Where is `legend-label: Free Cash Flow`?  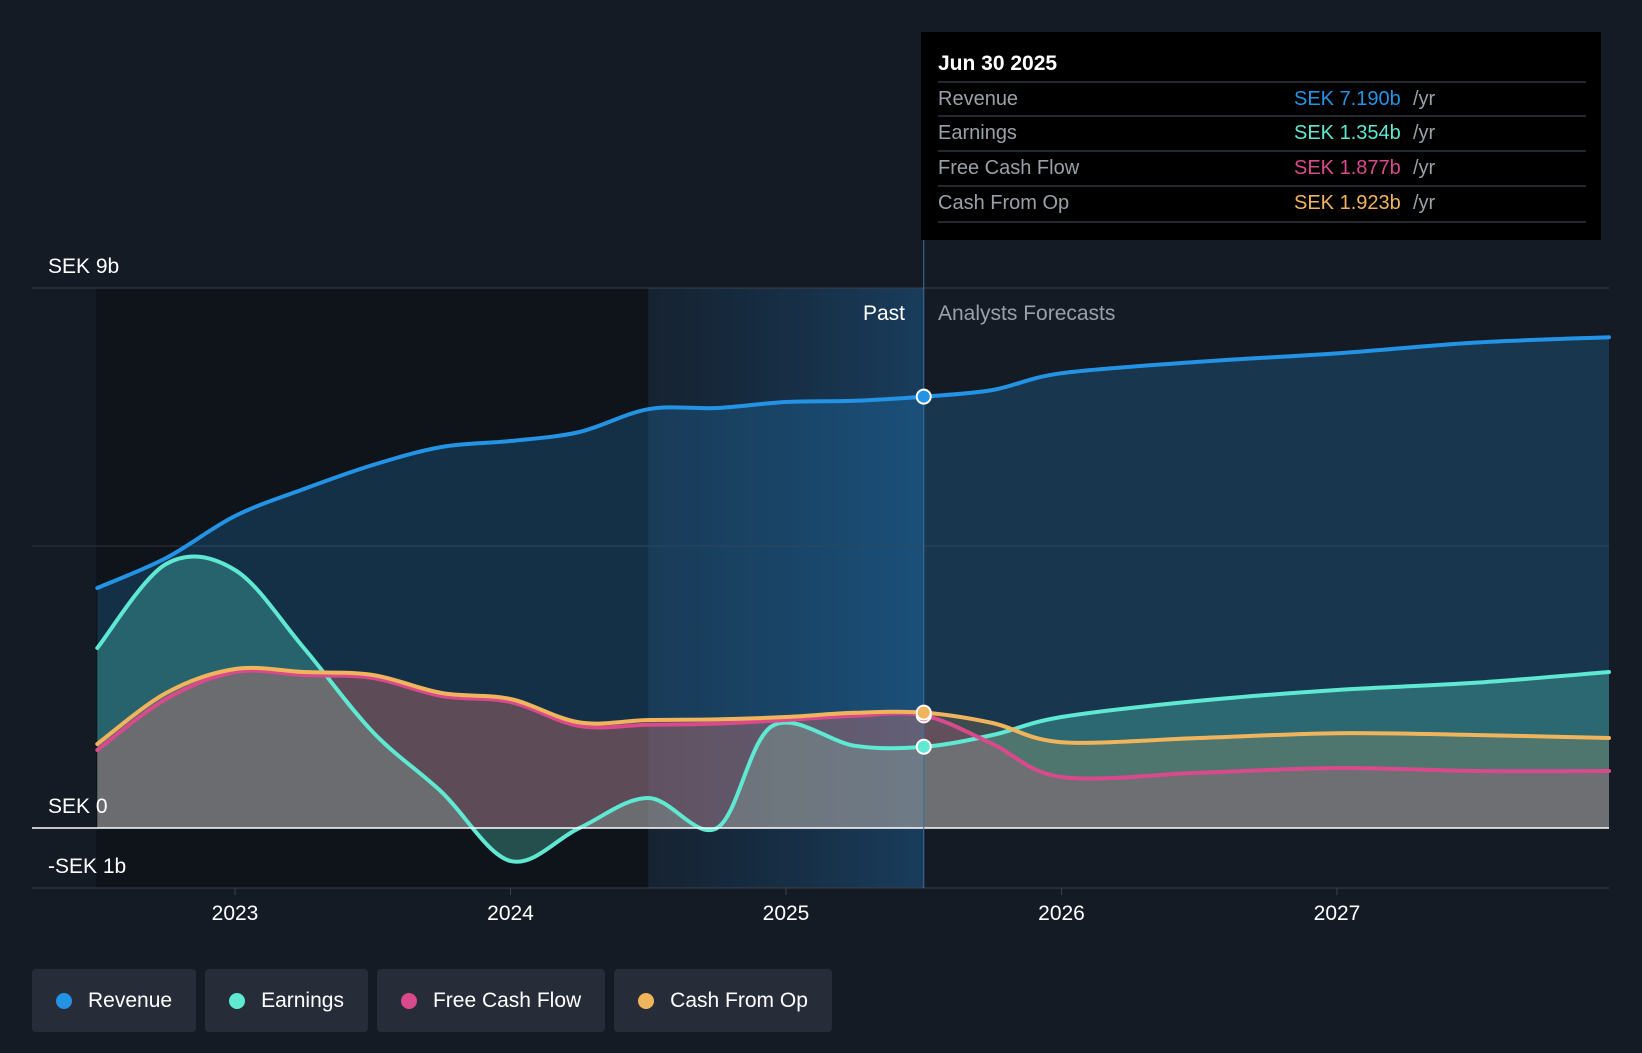
legend-label: Free Cash Flow is located at coordinates (507, 1000).